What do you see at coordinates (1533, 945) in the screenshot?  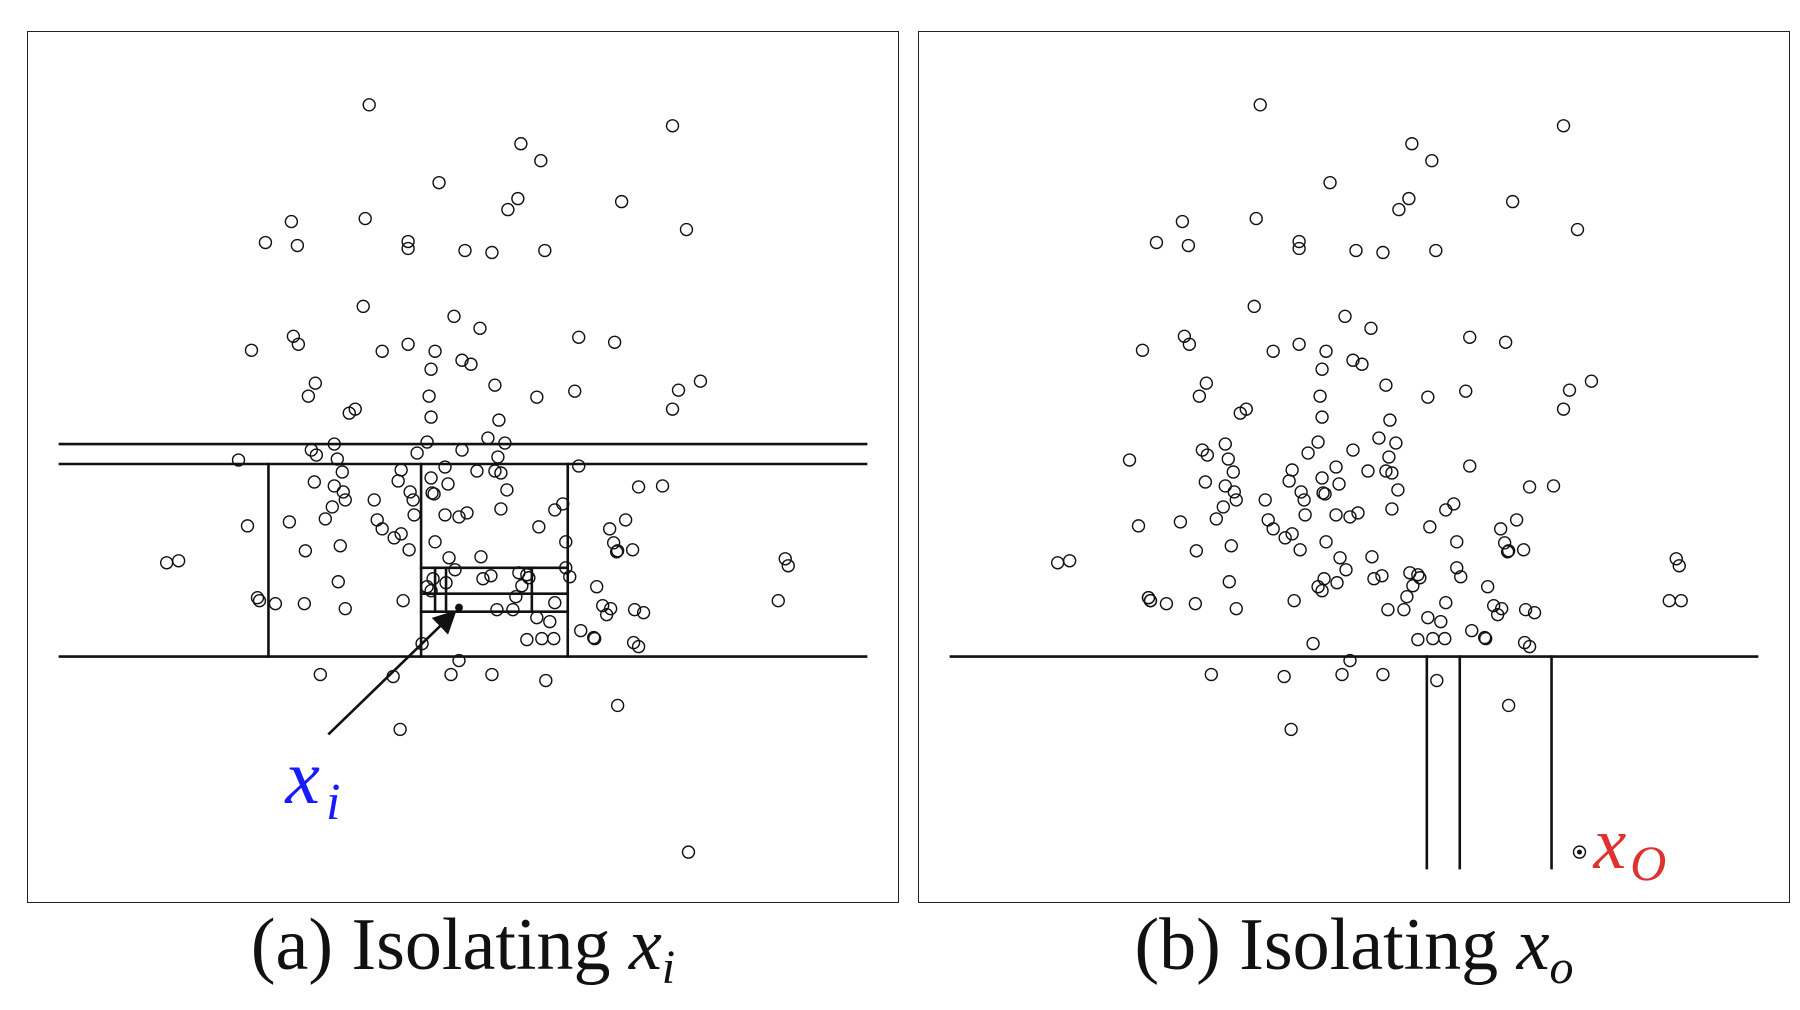 I see `caption-b-var: x` at bounding box center [1533, 945].